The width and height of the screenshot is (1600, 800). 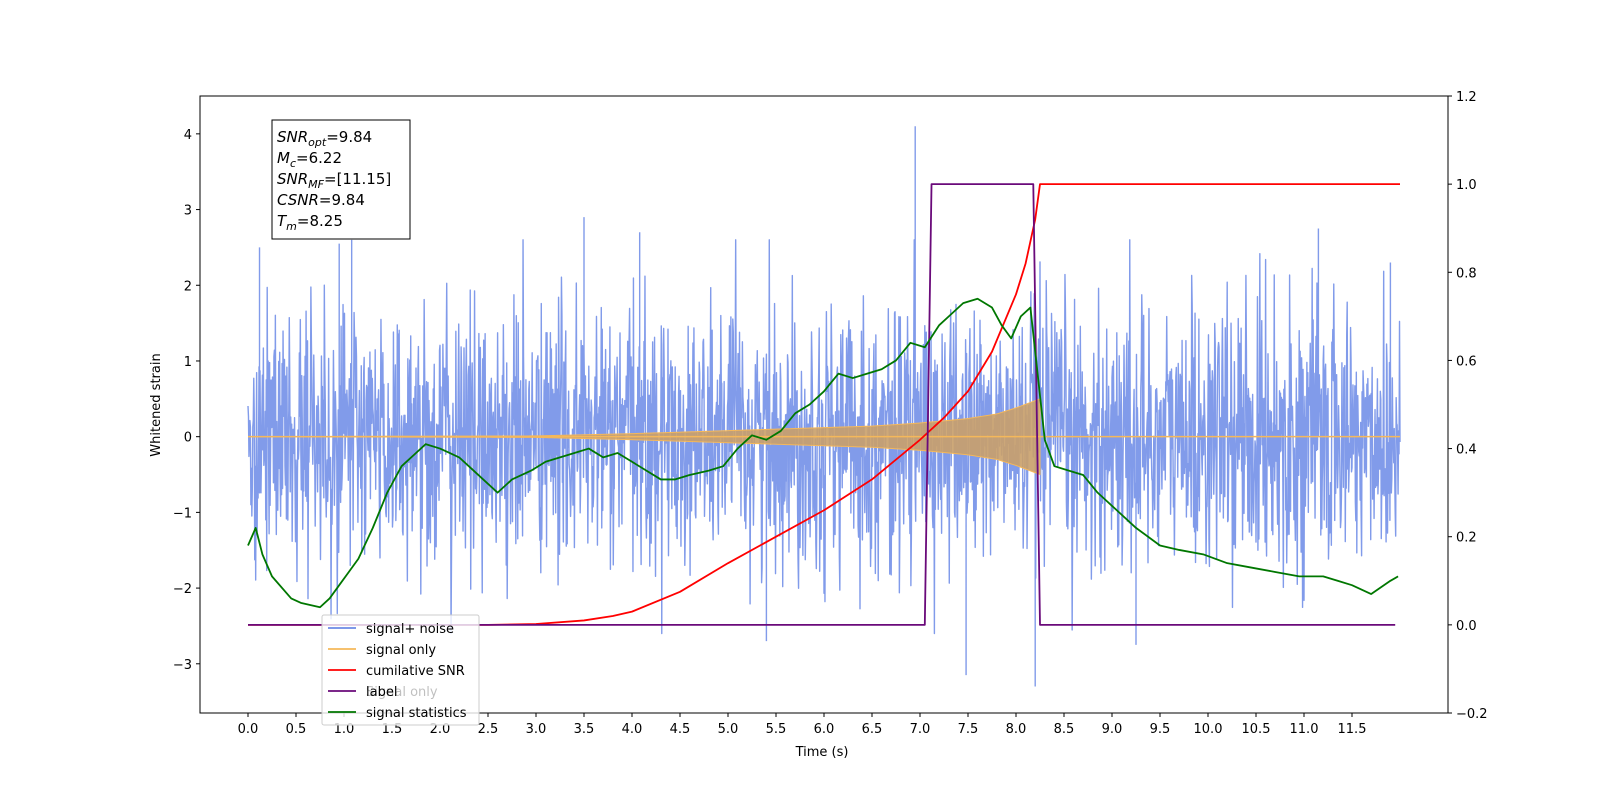 I want to click on x-tick-label: 7.5, so click(x=968, y=729).